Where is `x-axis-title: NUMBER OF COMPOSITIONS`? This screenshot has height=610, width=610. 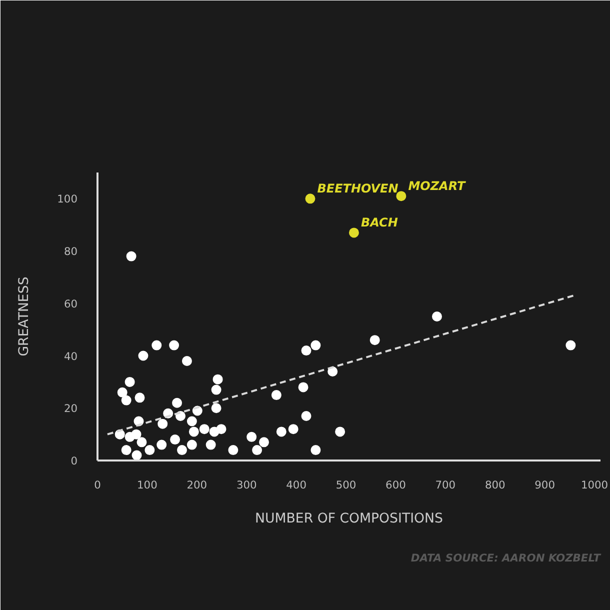
x-axis-title: NUMBER OF COMPOSITIONS is located at coordinates (349, 519).